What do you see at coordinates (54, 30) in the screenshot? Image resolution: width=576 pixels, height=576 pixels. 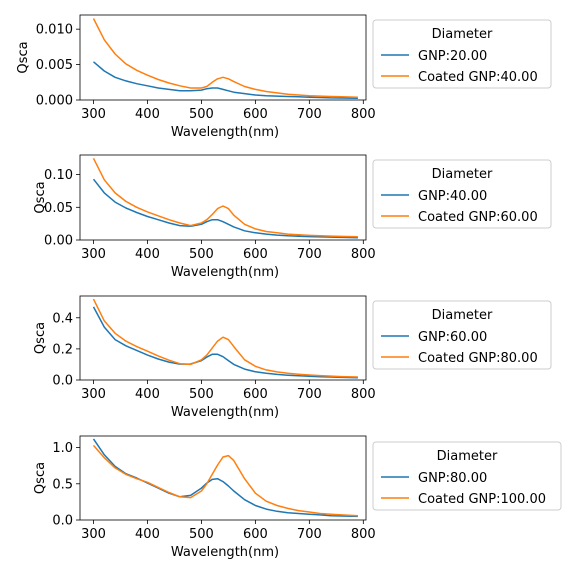 I see `y-tick-label: 0.010` at bounding box center [54, 30].